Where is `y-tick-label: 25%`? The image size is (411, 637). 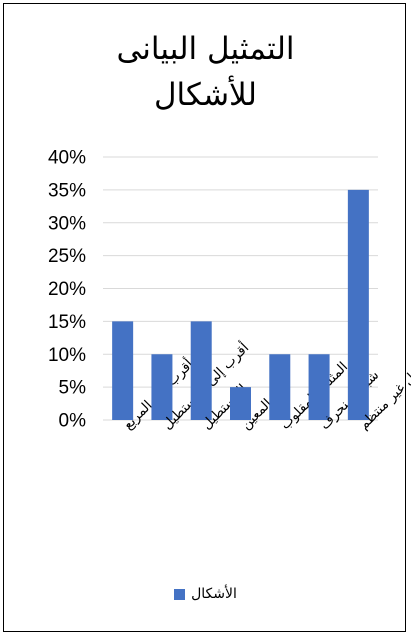
y-tick-label: 25% is located at coordinates (67, 256).